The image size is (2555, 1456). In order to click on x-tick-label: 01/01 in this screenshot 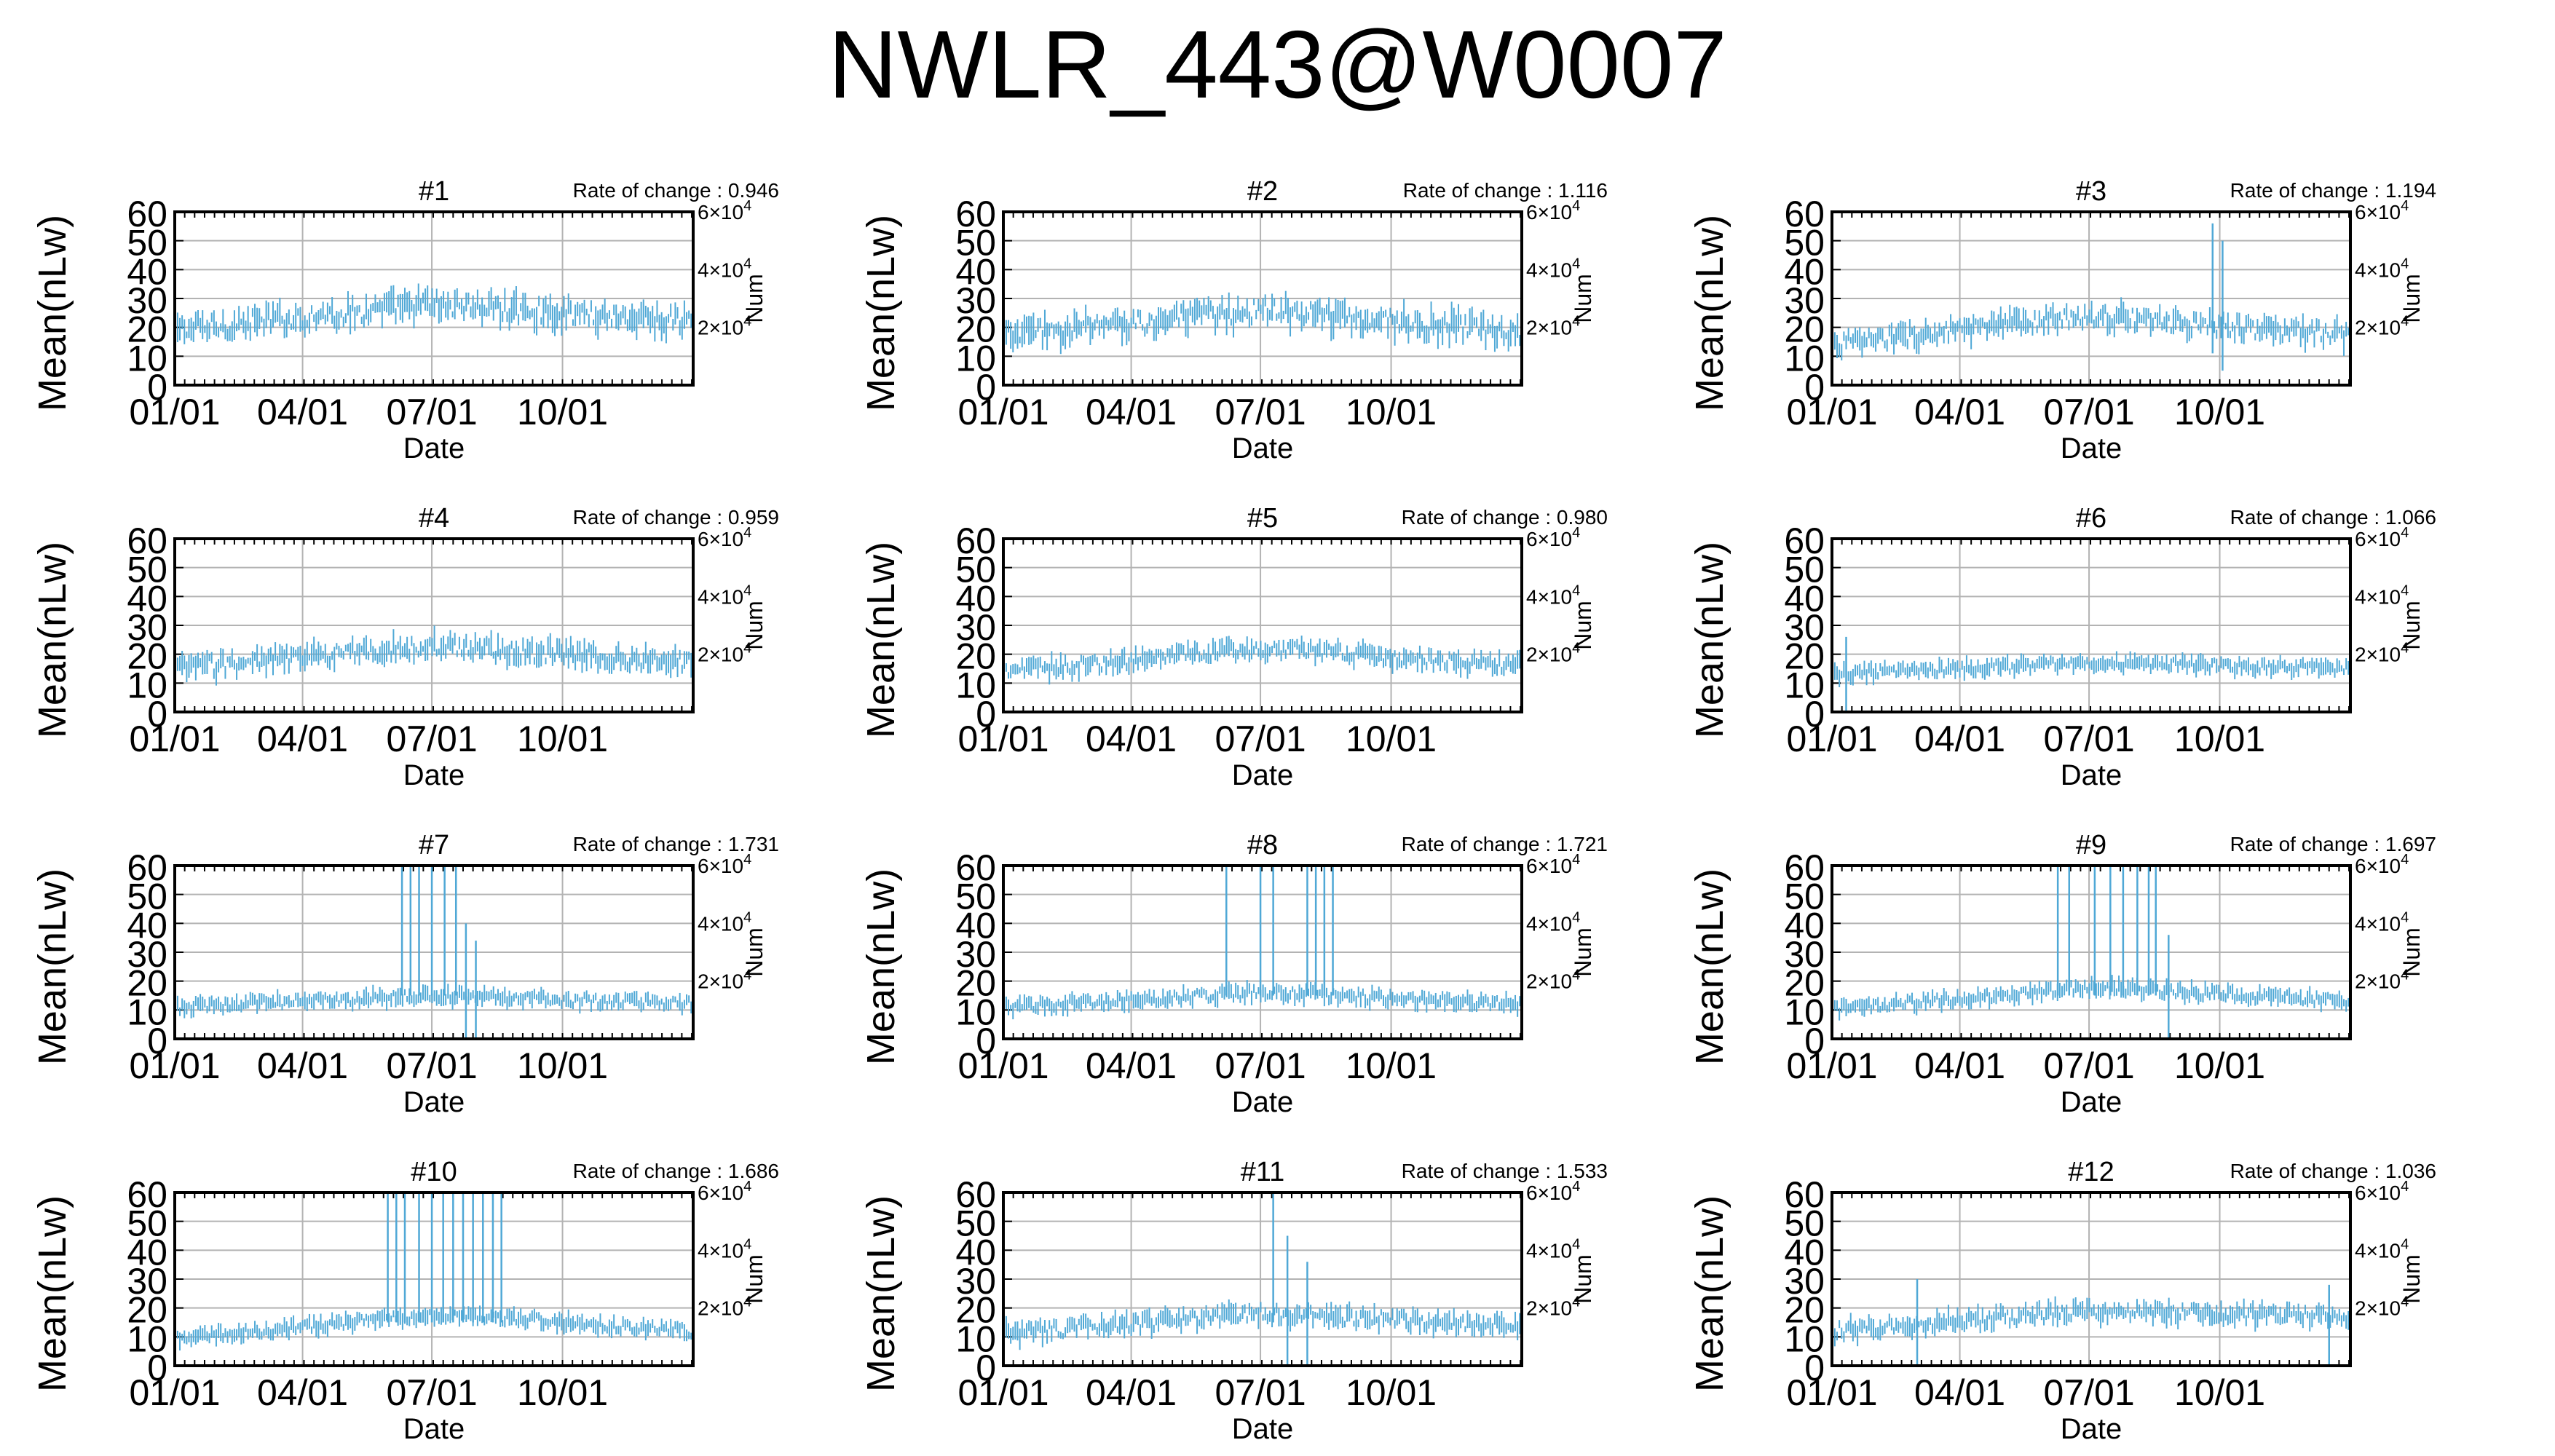, I will do `click(1831, 412)`.